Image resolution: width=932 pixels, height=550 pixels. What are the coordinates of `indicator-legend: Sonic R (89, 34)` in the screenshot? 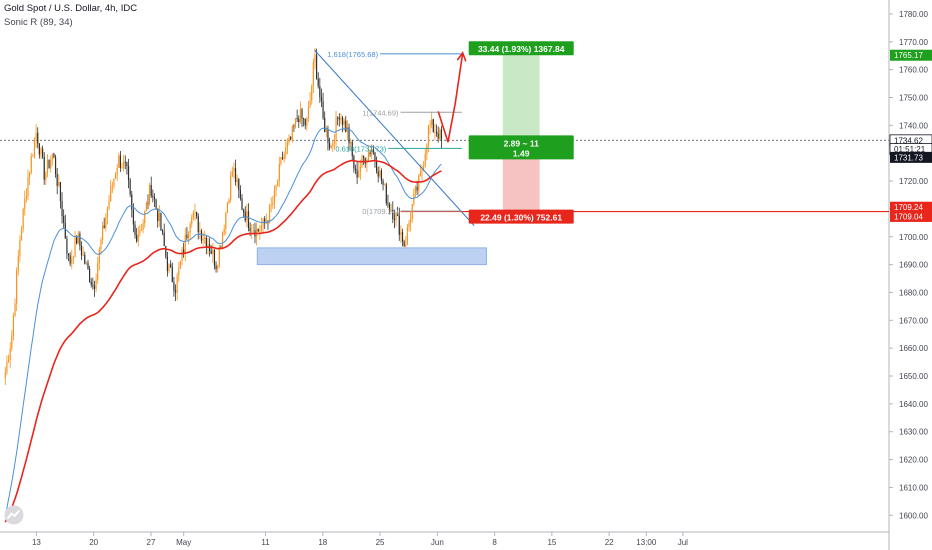 It's located at (38, 22).